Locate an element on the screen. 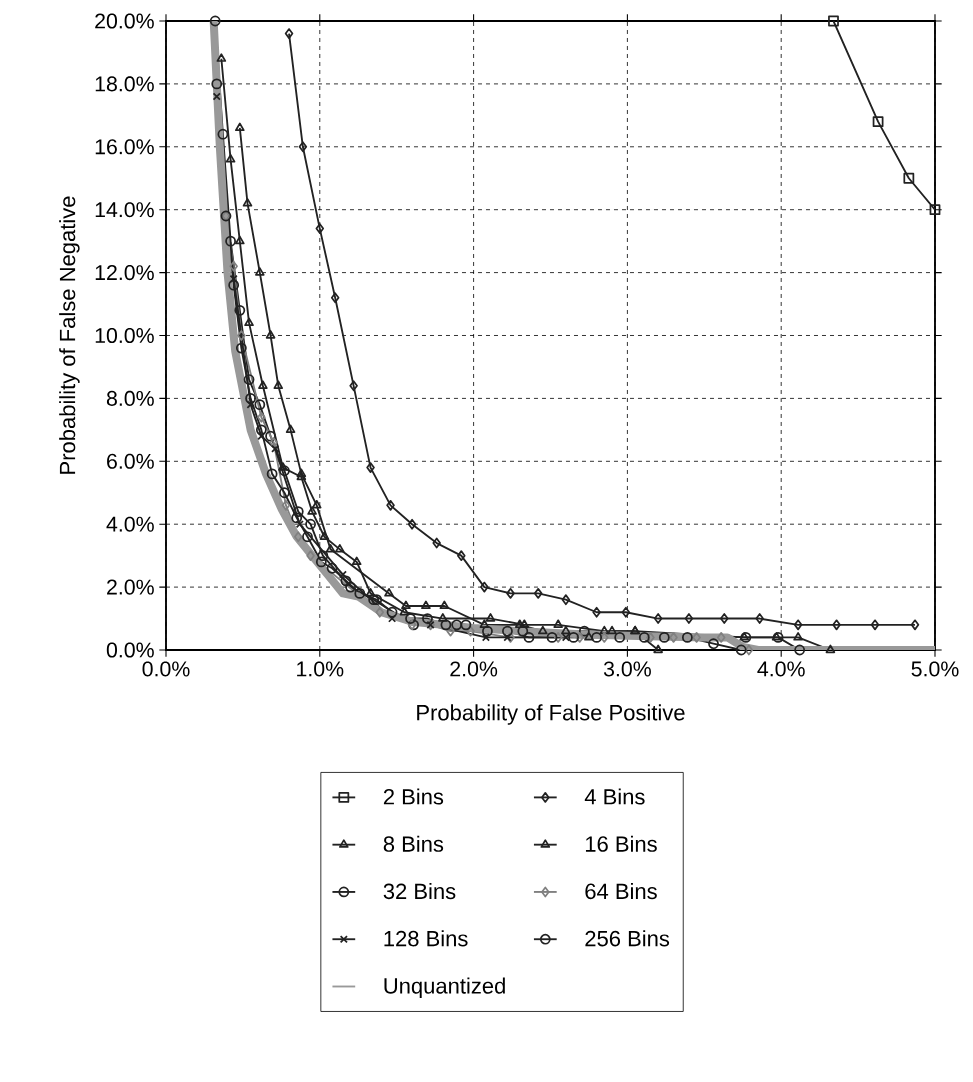 Image resolution: width=973 pixels, height=1082 pixels. x-tick-label: 1.0% is located at coordinates (320, 669).